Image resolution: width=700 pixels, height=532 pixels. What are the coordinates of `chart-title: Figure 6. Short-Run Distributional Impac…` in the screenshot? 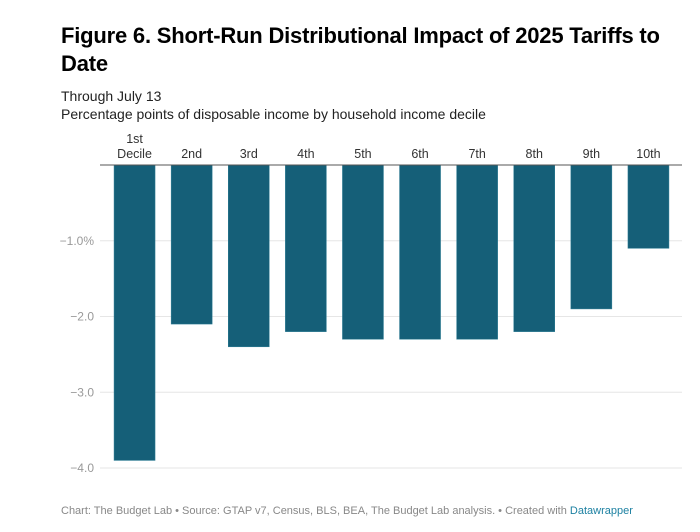 It's located at (360, 49).